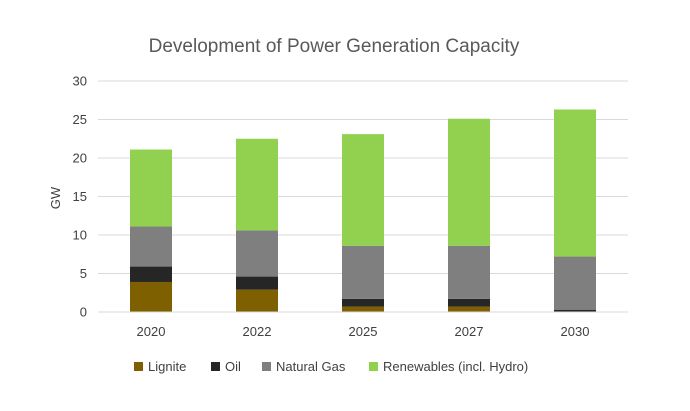  What do you see at coordinates (455, 366) in the screenshot?
I see `legend-label: Renewables (incl. Hydro)` at bounding box center [455, 366].